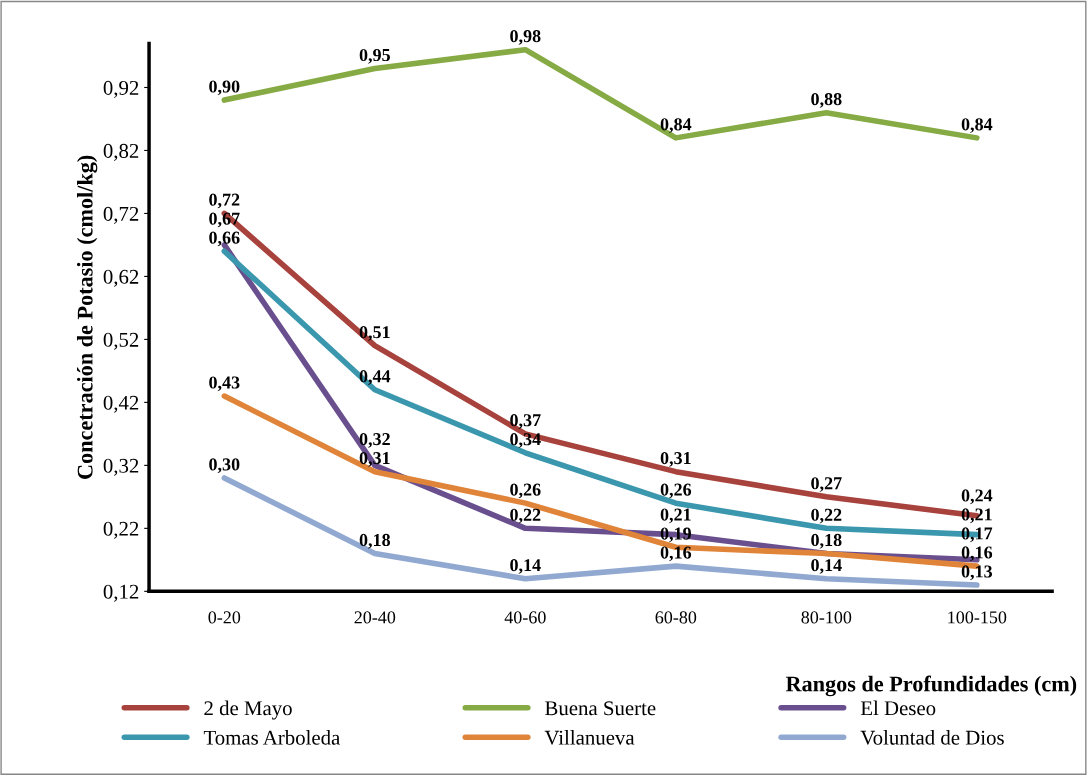 The height and width of the screenshot is (775, 1088). What do you see at coordinates (898, 708) in the screenshot?
I see `legend-label: El Deseo` at bounding box center [898, 708].